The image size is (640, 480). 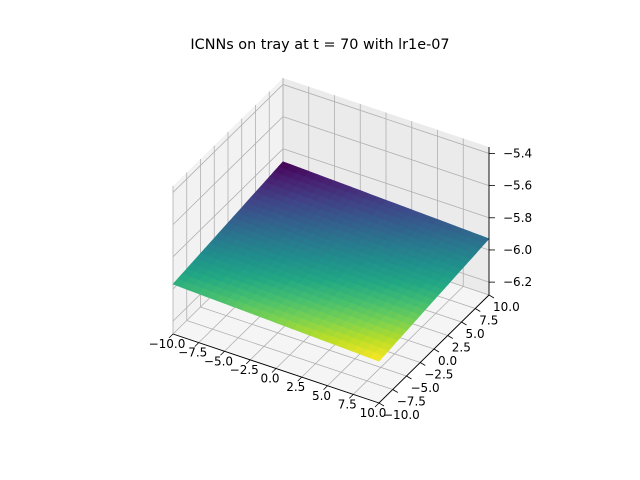 I want to click on z-tick-label: −5.8, so click(x=517, y=218).